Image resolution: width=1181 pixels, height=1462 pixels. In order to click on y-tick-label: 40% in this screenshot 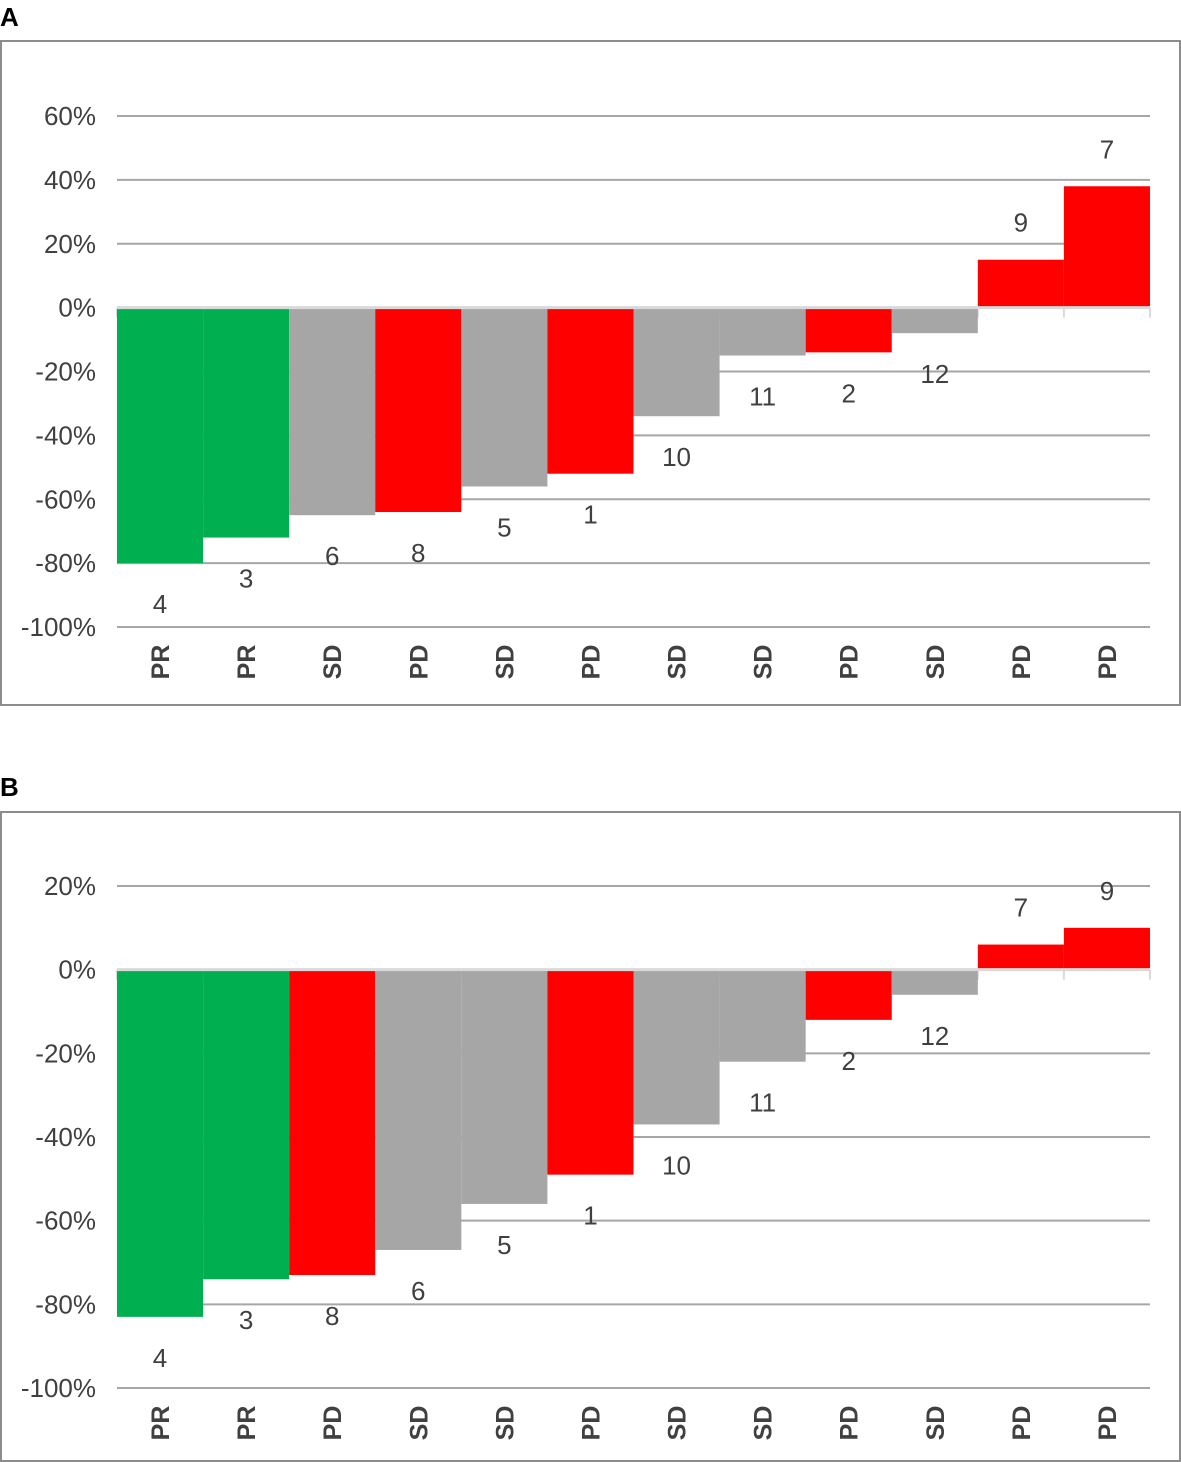, I will do `click(70, 180)`.